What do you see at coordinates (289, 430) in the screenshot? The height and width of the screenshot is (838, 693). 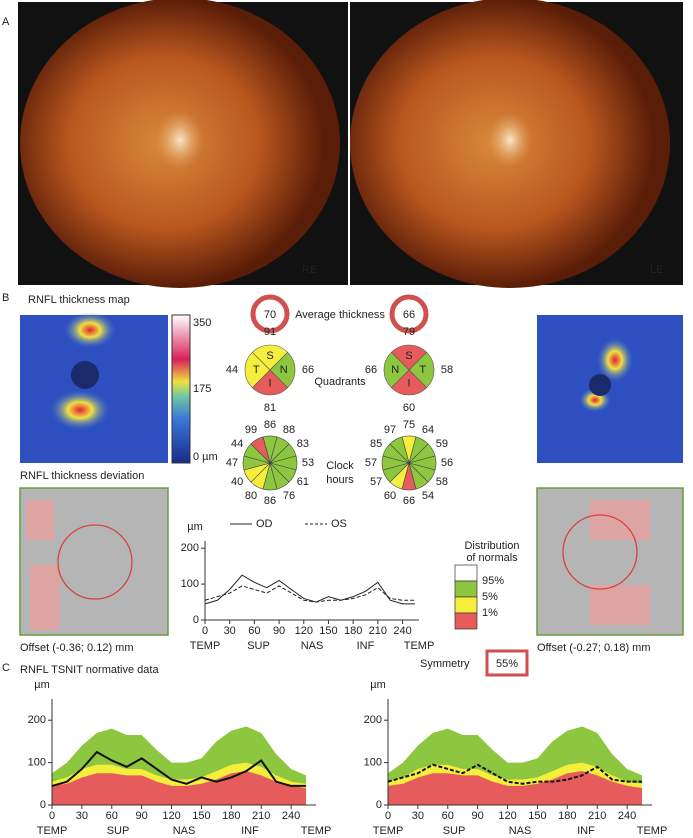 I see `clock-value: 88` at bounding box center [289, 430].